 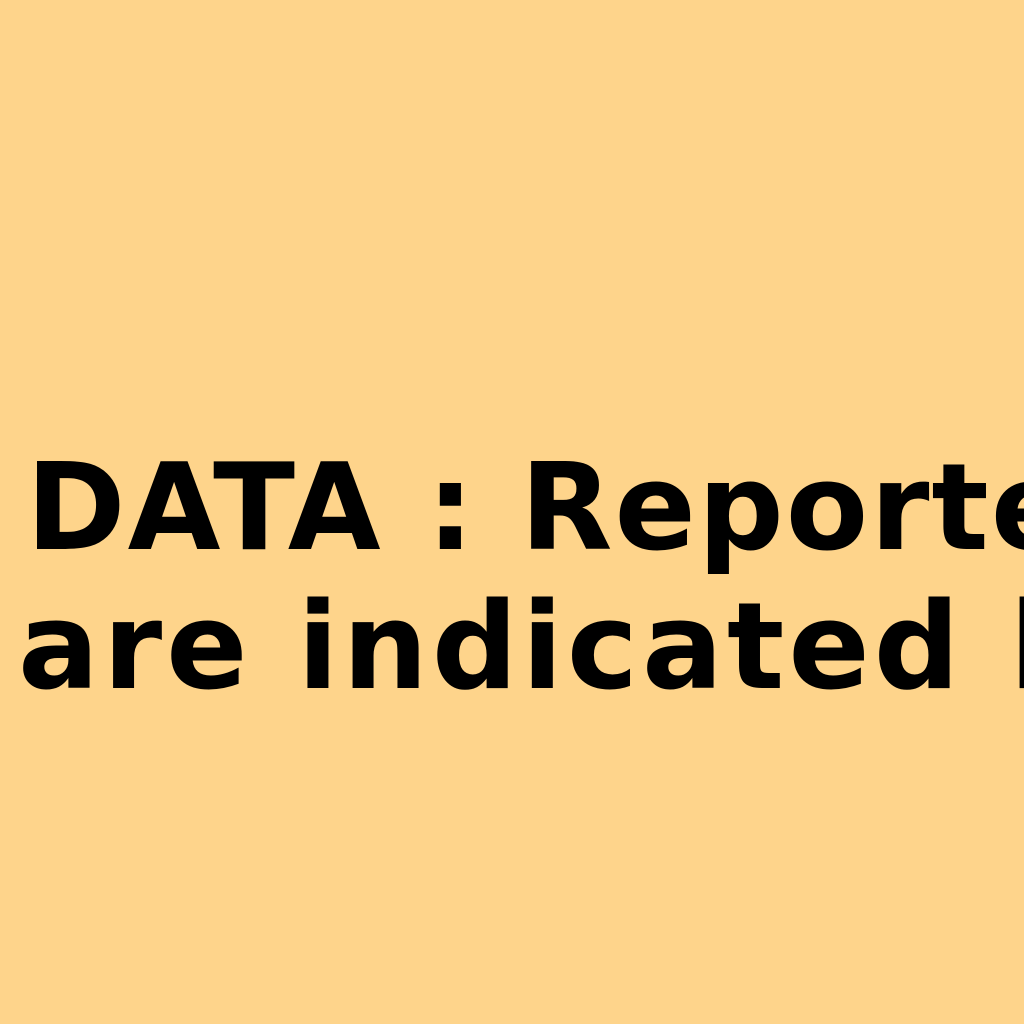 What do you see at coordinates (521, 647) in the screenshot?
I see `text-line-2: are indicated by` at bounding box center [521, 647].